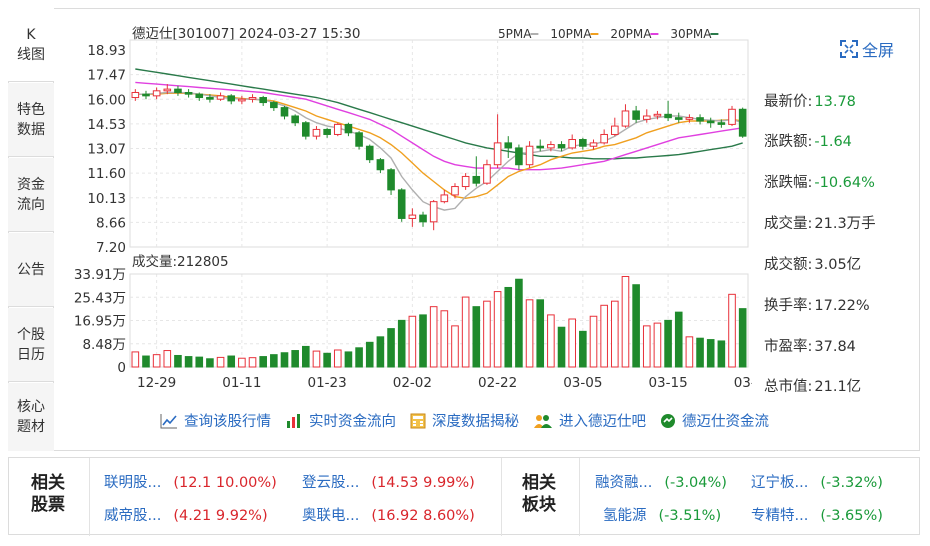 This screenshot has height=546, width=930. What do you see at coordinates (388, 514) in the screenshot?
I see `related-stock-item: 奥联电... (16.92 8.60%)` at bounding box center [388, 514].